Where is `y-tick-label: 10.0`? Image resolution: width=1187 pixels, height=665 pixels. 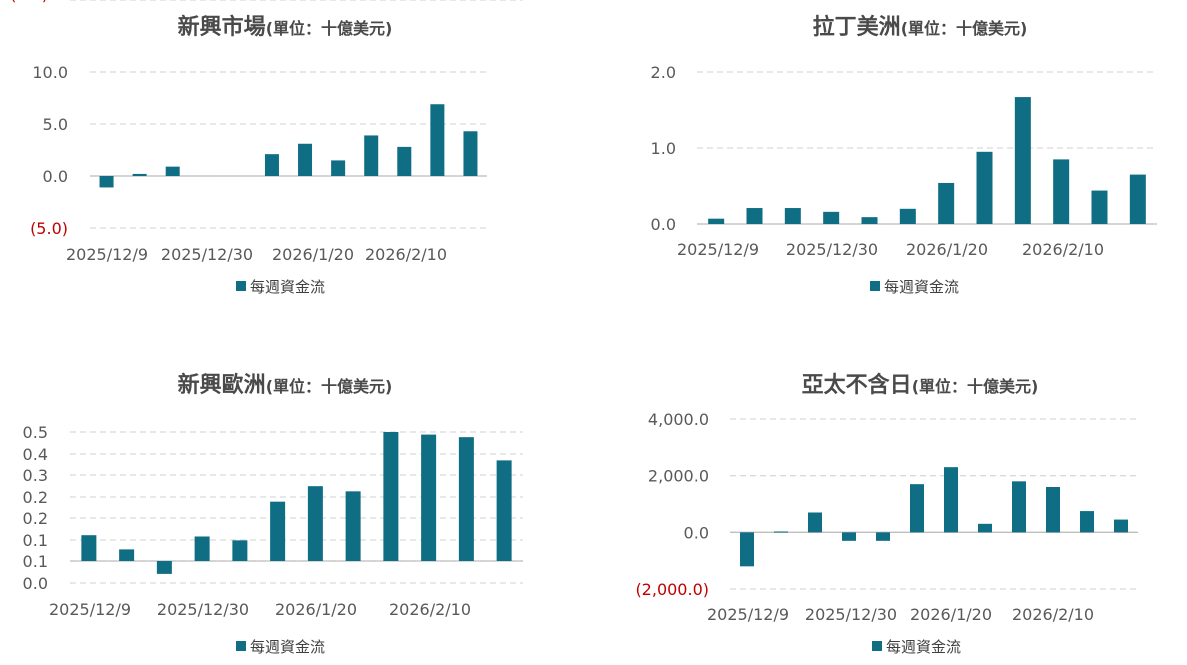 y-tick-label: 10.0 is located at coordinates (50, 72).